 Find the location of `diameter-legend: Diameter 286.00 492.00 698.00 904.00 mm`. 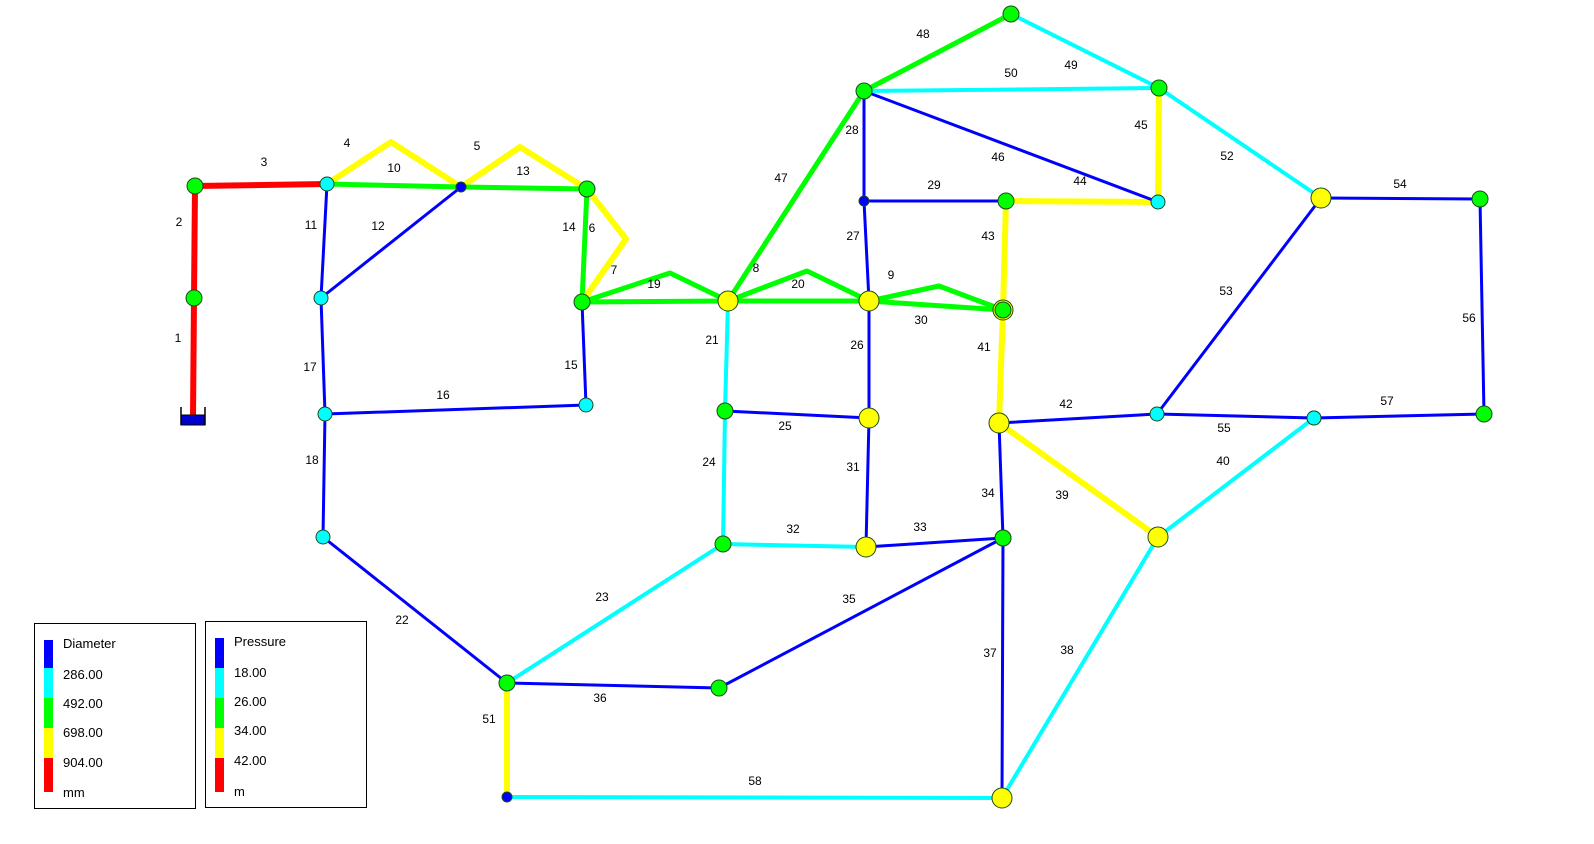

diameter-legend: Diameter 286.00 492.00 698.00 904.00 mm is located at coordinates (115, 716).